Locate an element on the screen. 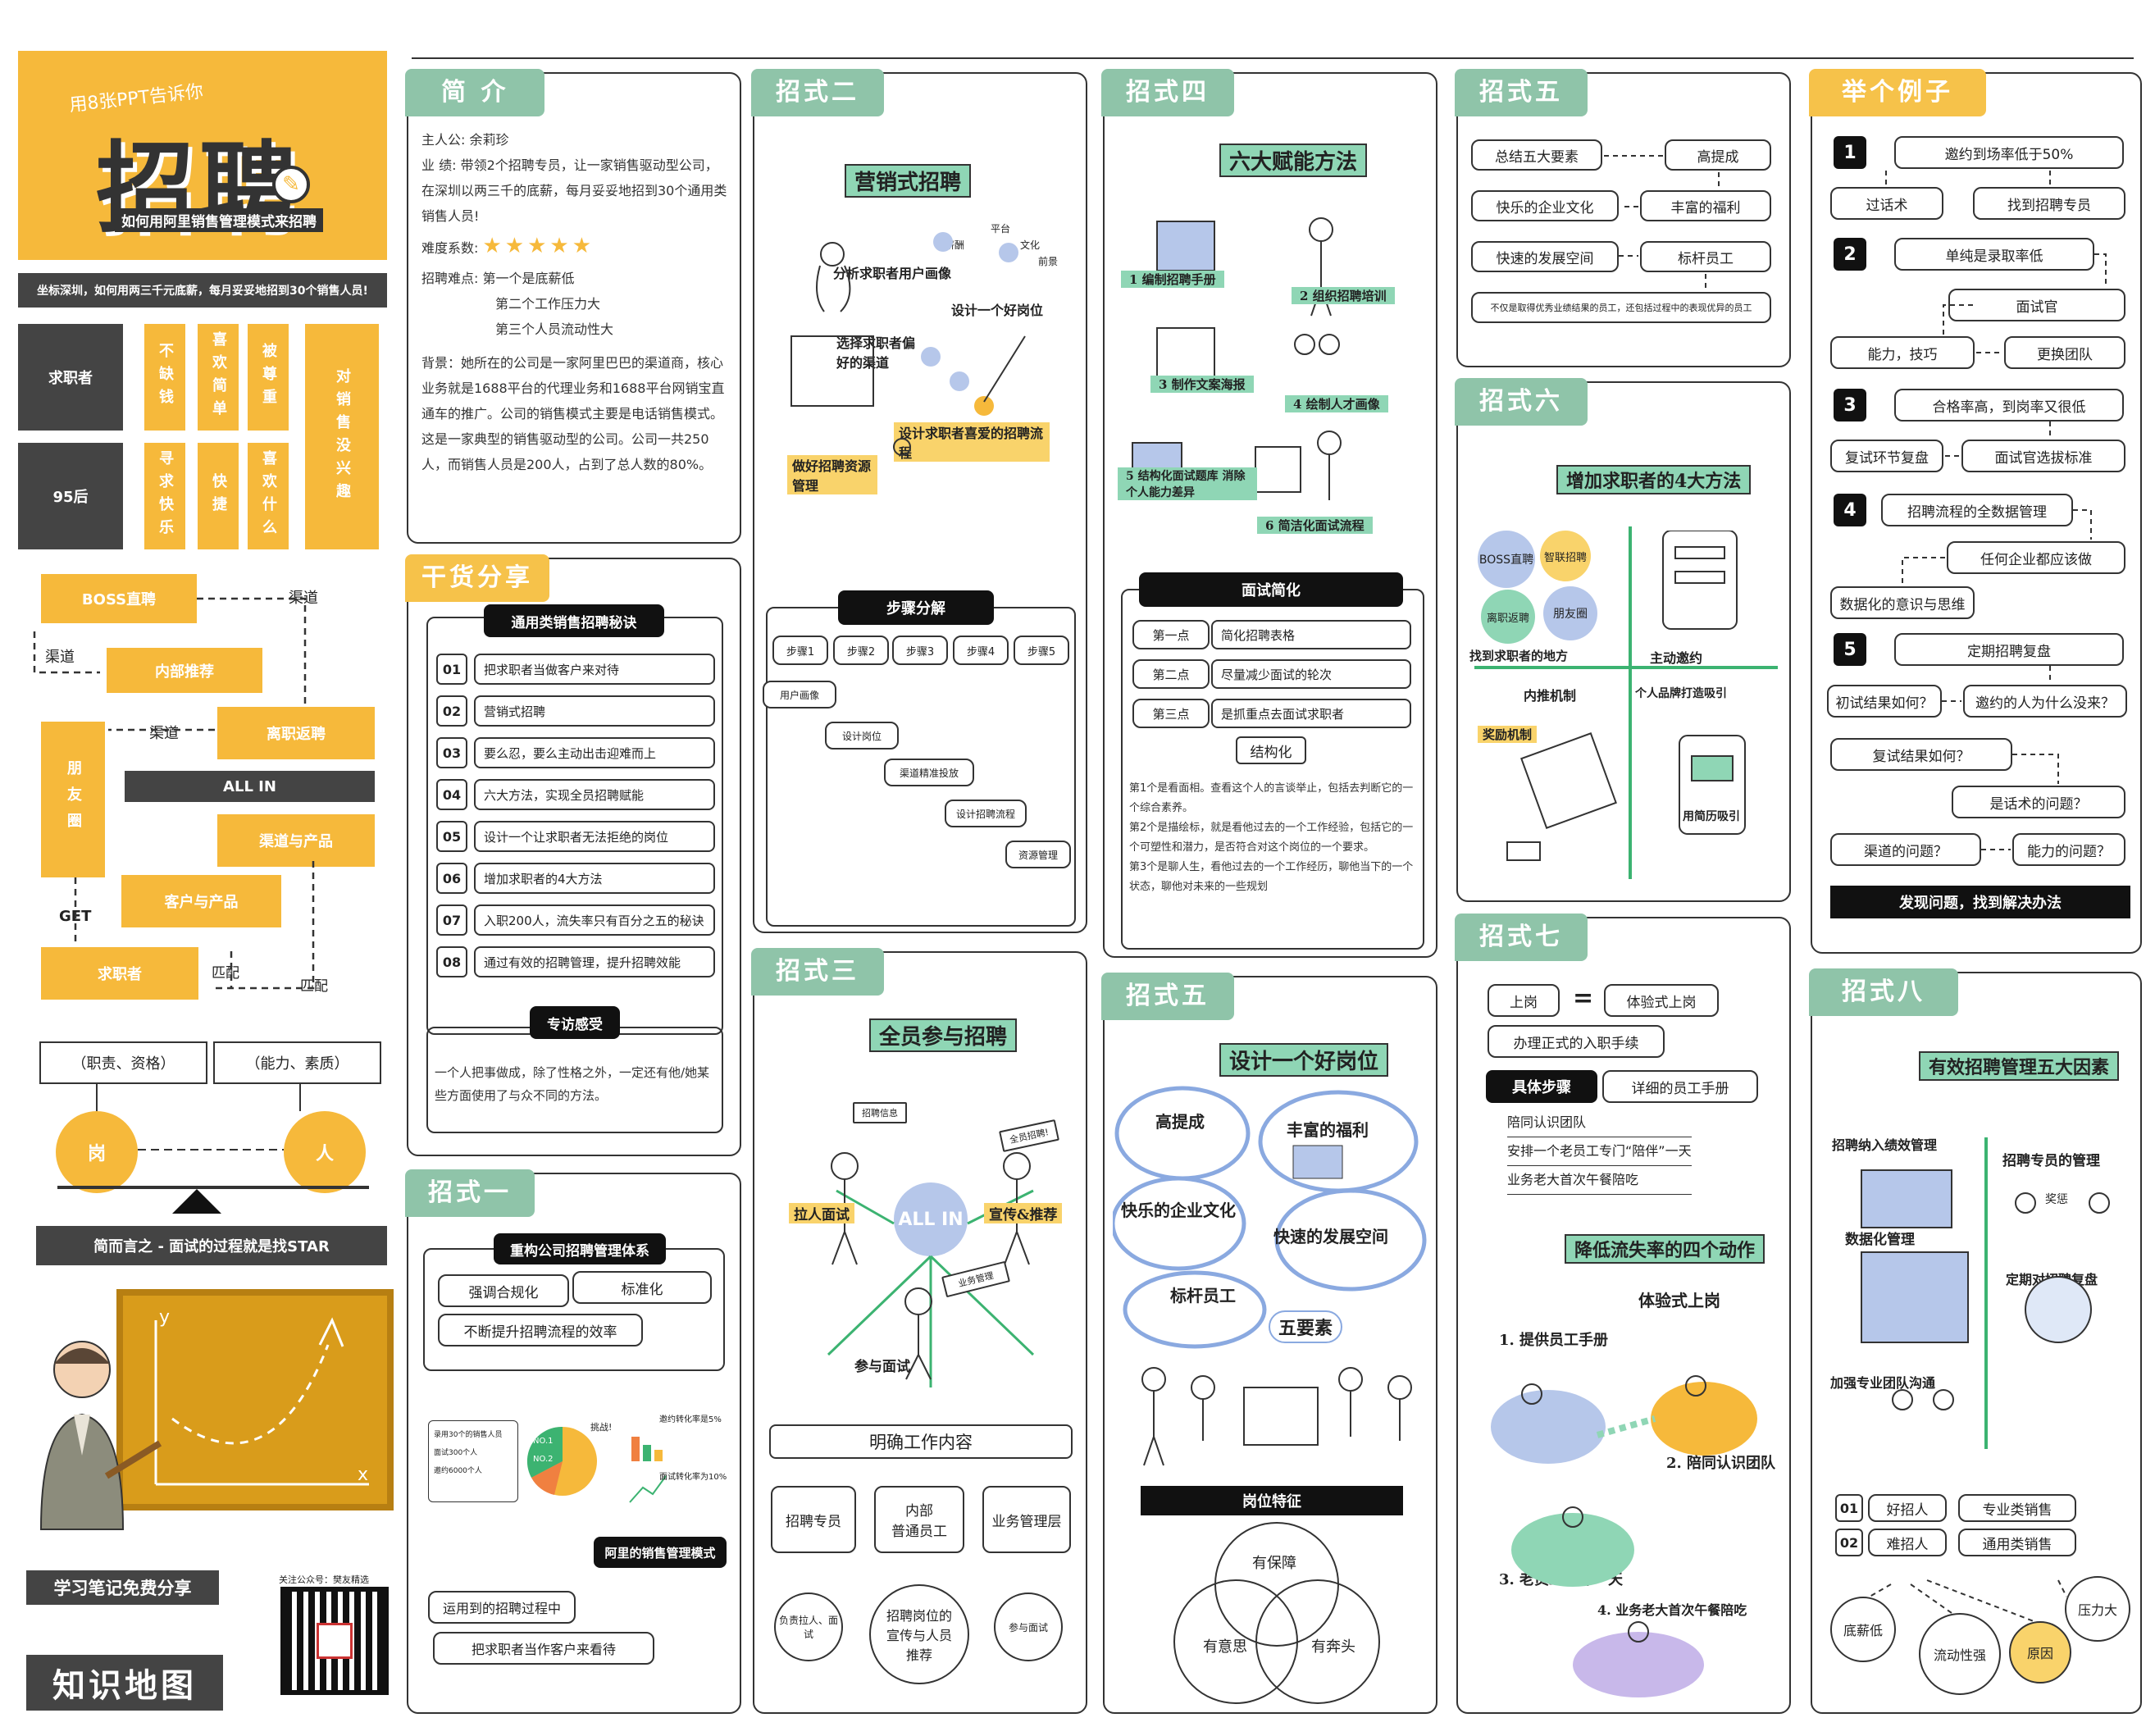 This screenshot has height=1736, width=2155. perf-label: 业 绩: is located at coordinates (439, 165).